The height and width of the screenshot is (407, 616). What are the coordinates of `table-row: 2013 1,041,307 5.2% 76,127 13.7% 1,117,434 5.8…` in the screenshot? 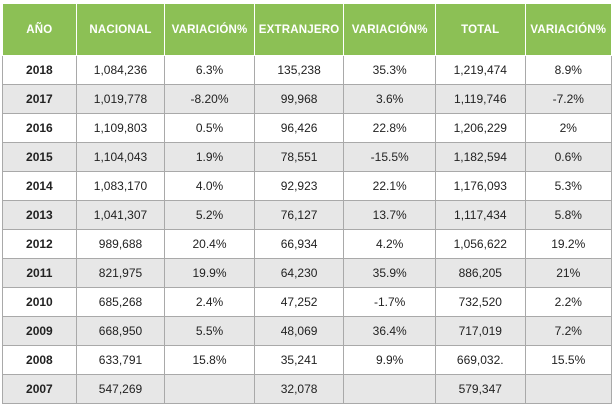 It's located at (307, 215).